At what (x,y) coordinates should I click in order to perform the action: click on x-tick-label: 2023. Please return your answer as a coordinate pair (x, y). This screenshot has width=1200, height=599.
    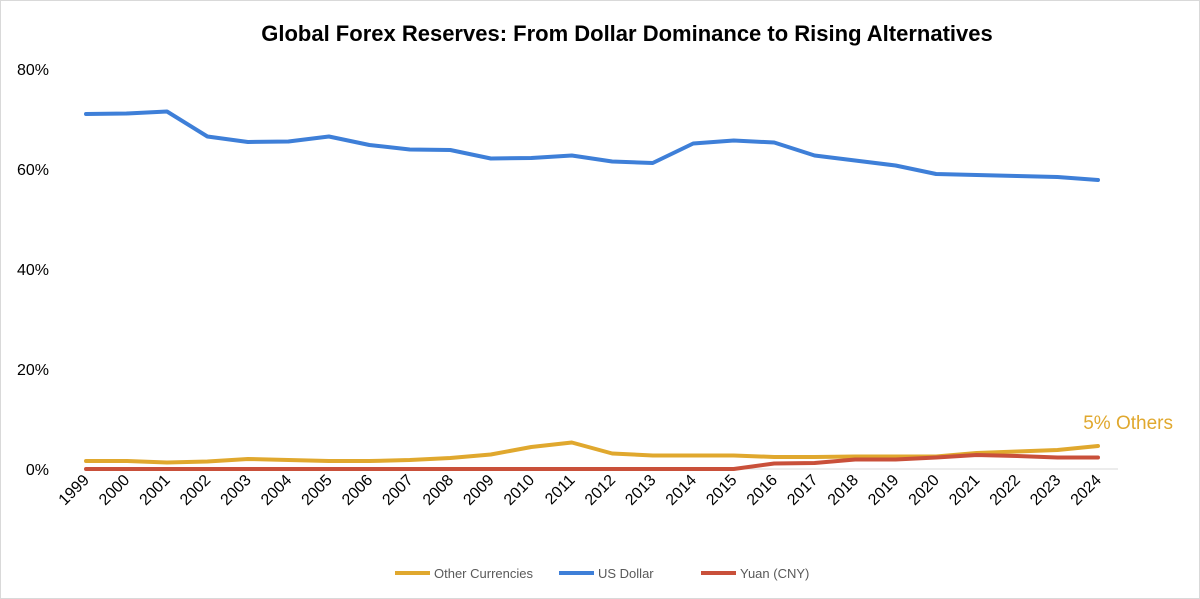
    Looking at the image, I should click on (1045, 490).